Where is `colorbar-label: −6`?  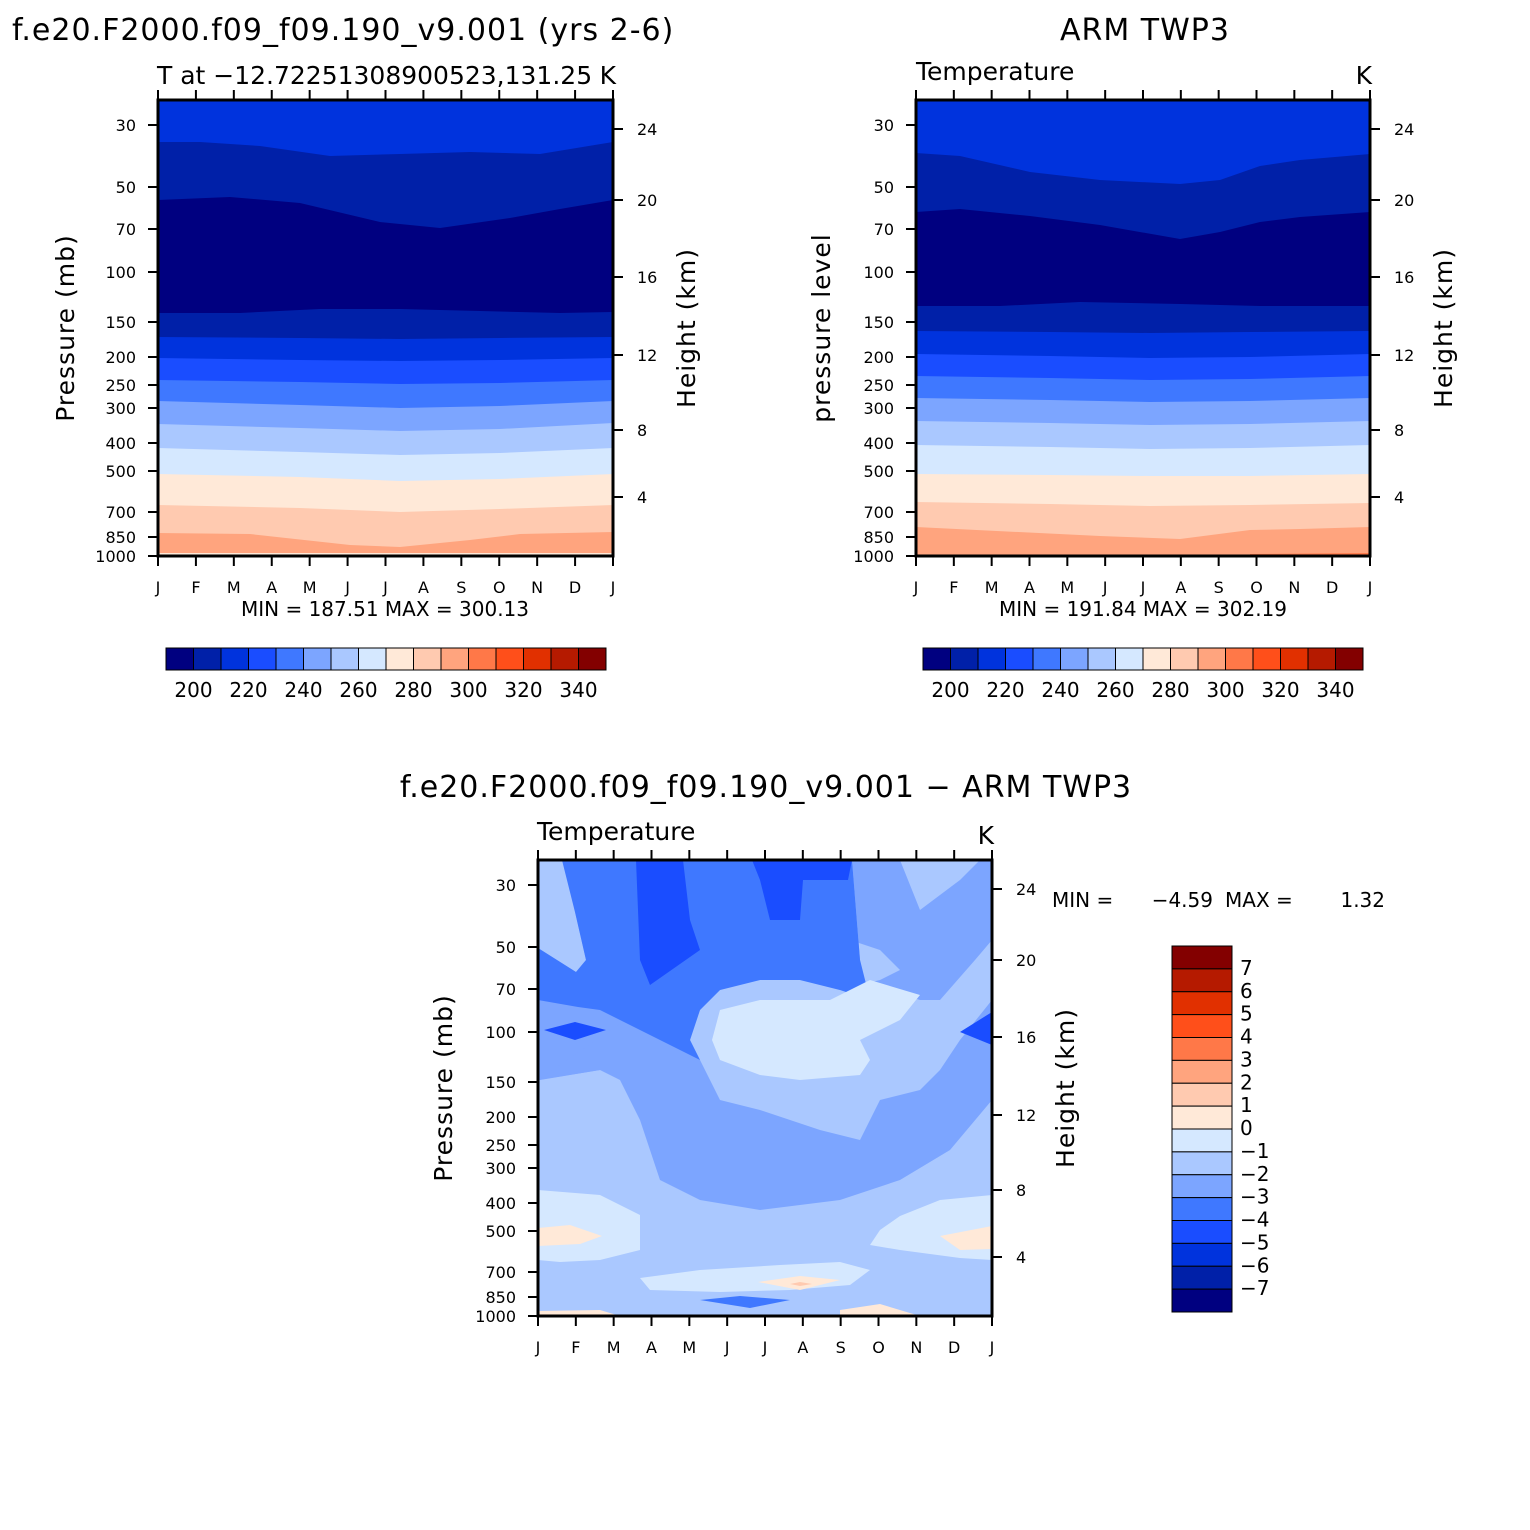
colorbar-label: −6 is located at coordinates (1254, 1265).